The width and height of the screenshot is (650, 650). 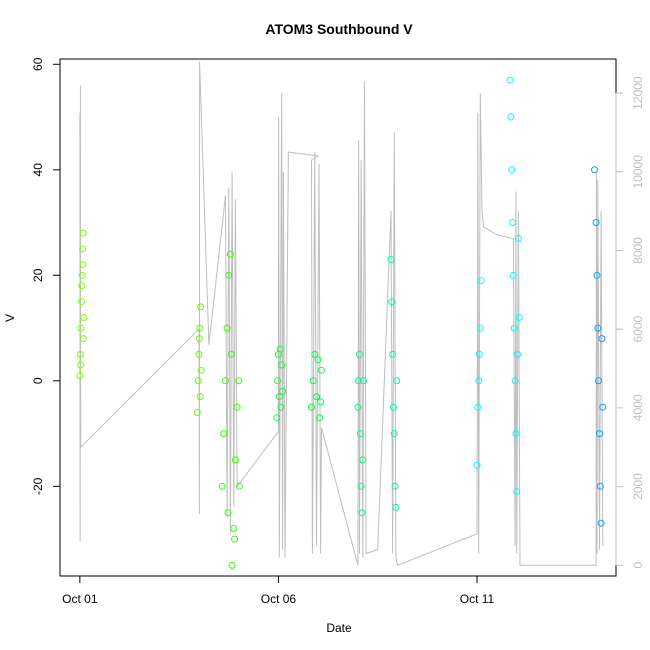 I want to click on y-tick-label: 40, so click(x=38, y=170).